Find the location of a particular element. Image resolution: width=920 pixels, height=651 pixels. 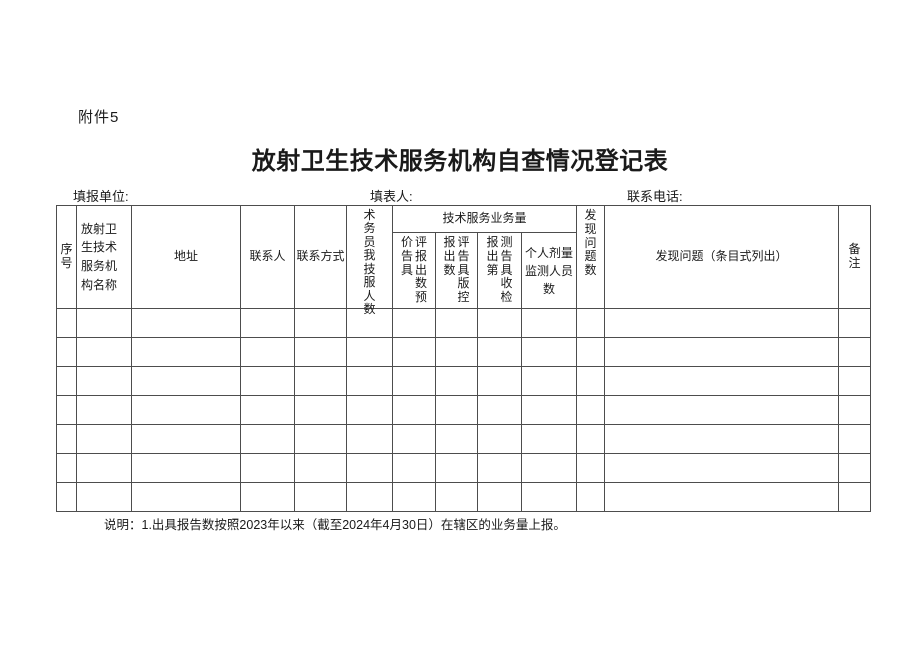

attachment-label: 附件5 is located at coordinates (99, 117).